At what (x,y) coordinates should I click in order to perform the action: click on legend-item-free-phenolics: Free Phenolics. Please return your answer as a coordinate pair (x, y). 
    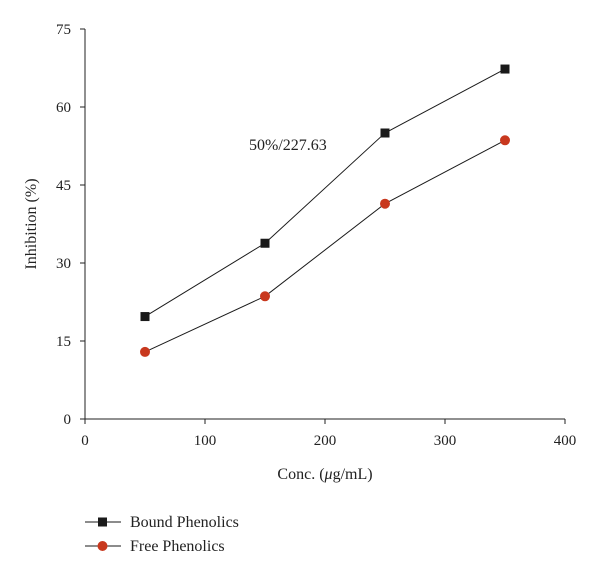
    Looking at the image, I should click on (155, 546).